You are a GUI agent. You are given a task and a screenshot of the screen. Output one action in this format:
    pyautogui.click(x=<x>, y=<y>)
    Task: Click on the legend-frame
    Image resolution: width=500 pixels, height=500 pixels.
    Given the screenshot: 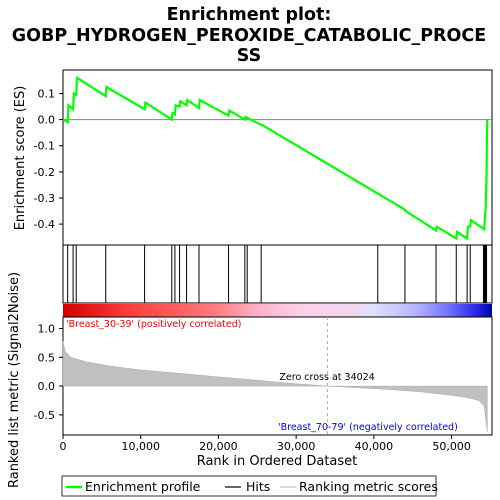 What is the action you would take?
    pyautogui.click(x=249, y=486)
    